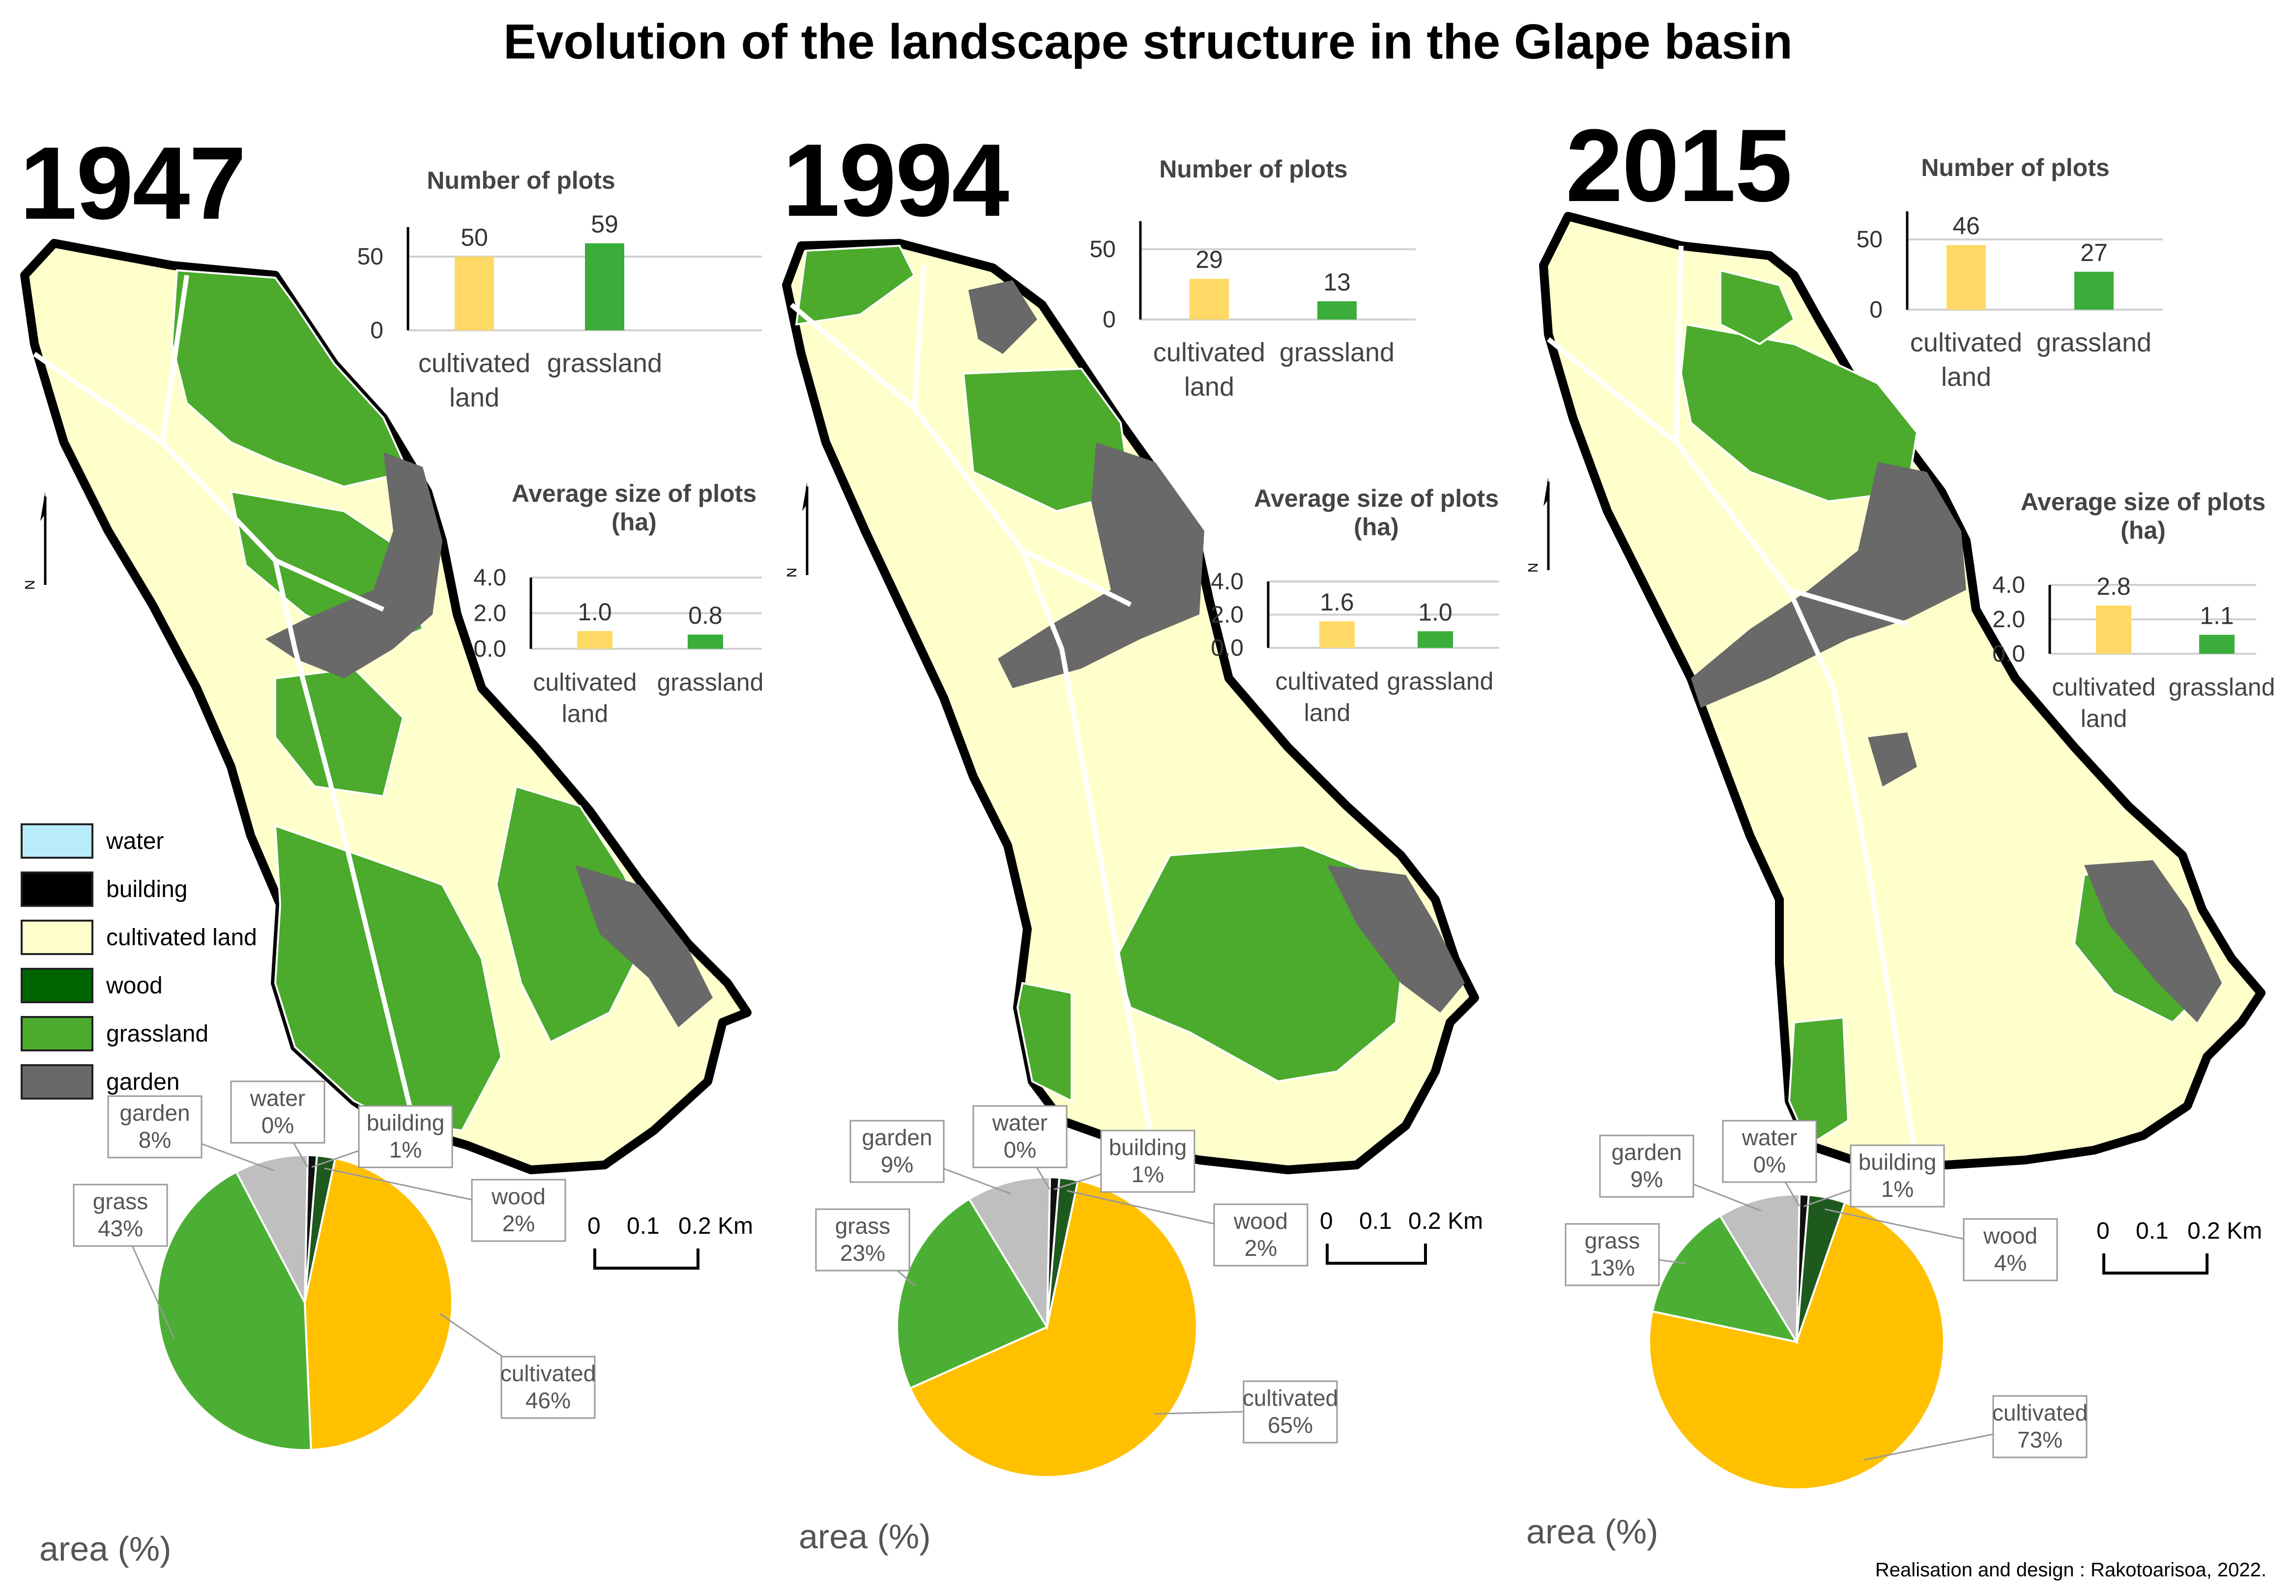 The width and height of the screenshot is (2296, 1596). I want to click on pie-label-1947-wood: wood, so click(518, 1196).